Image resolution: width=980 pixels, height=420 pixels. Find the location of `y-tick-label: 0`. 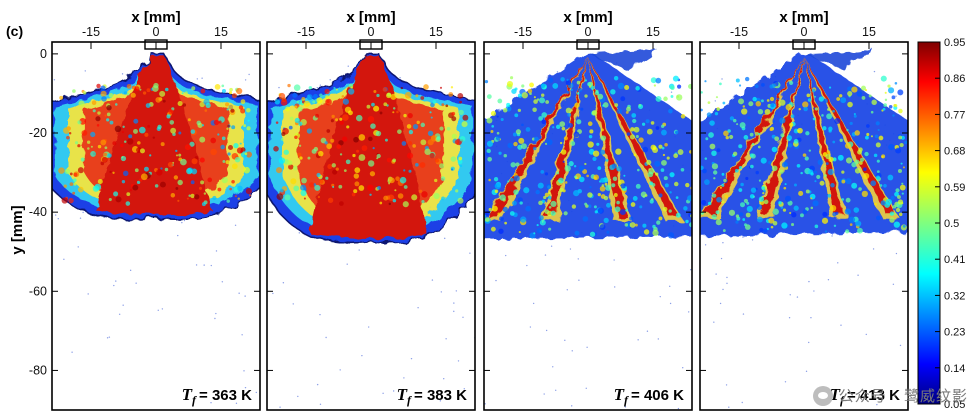

y-tick-label: 0 is located at coordinates (43, 54).